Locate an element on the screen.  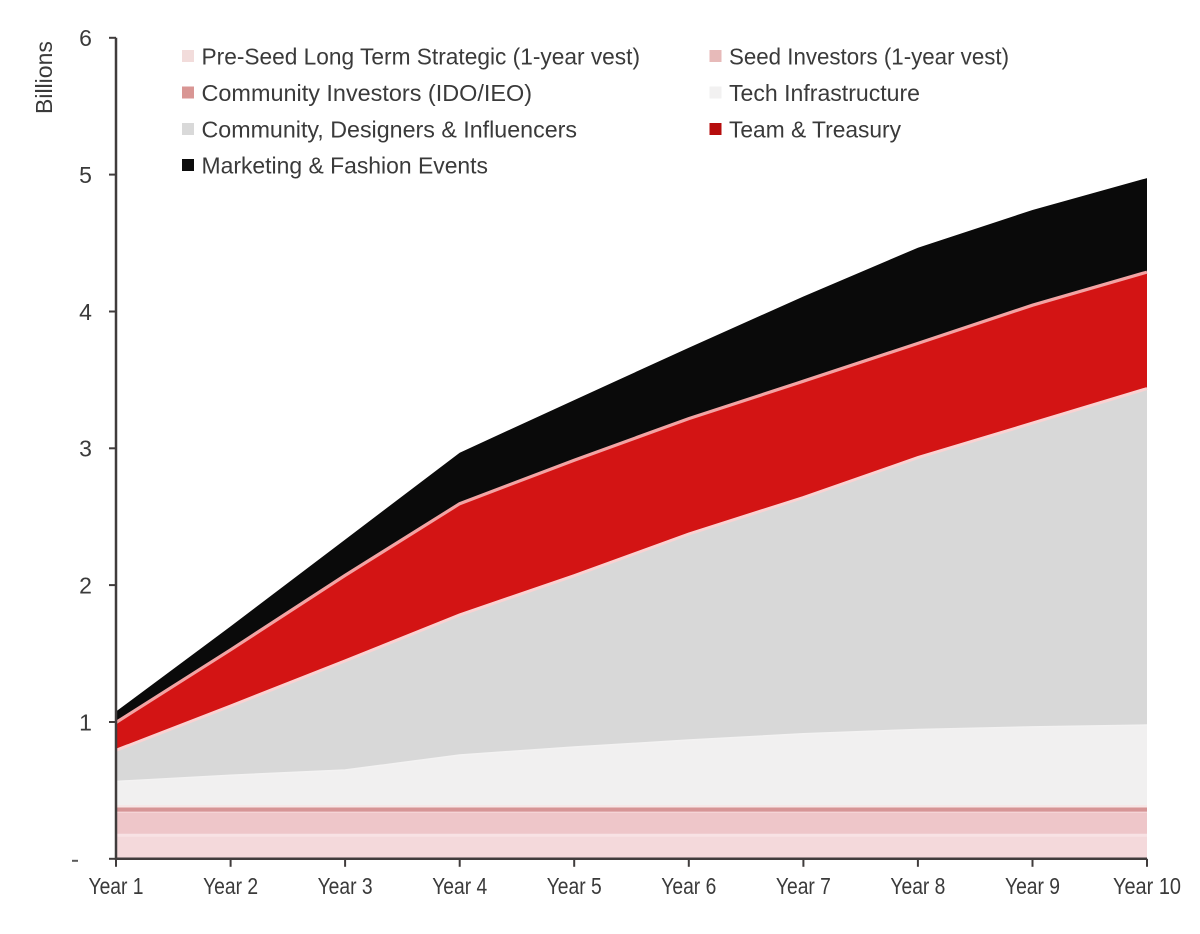
svg-text:Community, Designers & Influen: Community, Designers & Influencers is located at coordinates (390, 129).